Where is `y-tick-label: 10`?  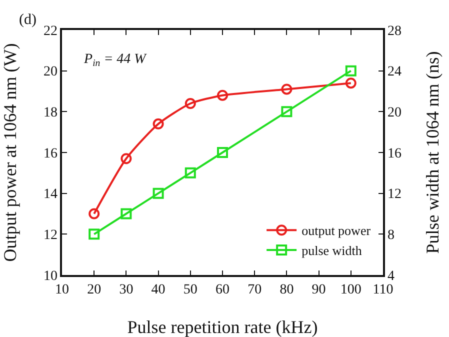 y-tick-label: 10 is located at coordinates (50, 276).